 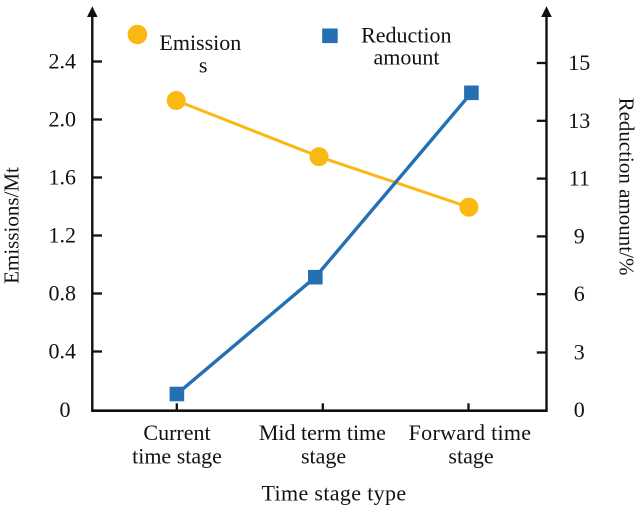 I want to click on svg-text: Mid term time, so click(x=322, y=432).